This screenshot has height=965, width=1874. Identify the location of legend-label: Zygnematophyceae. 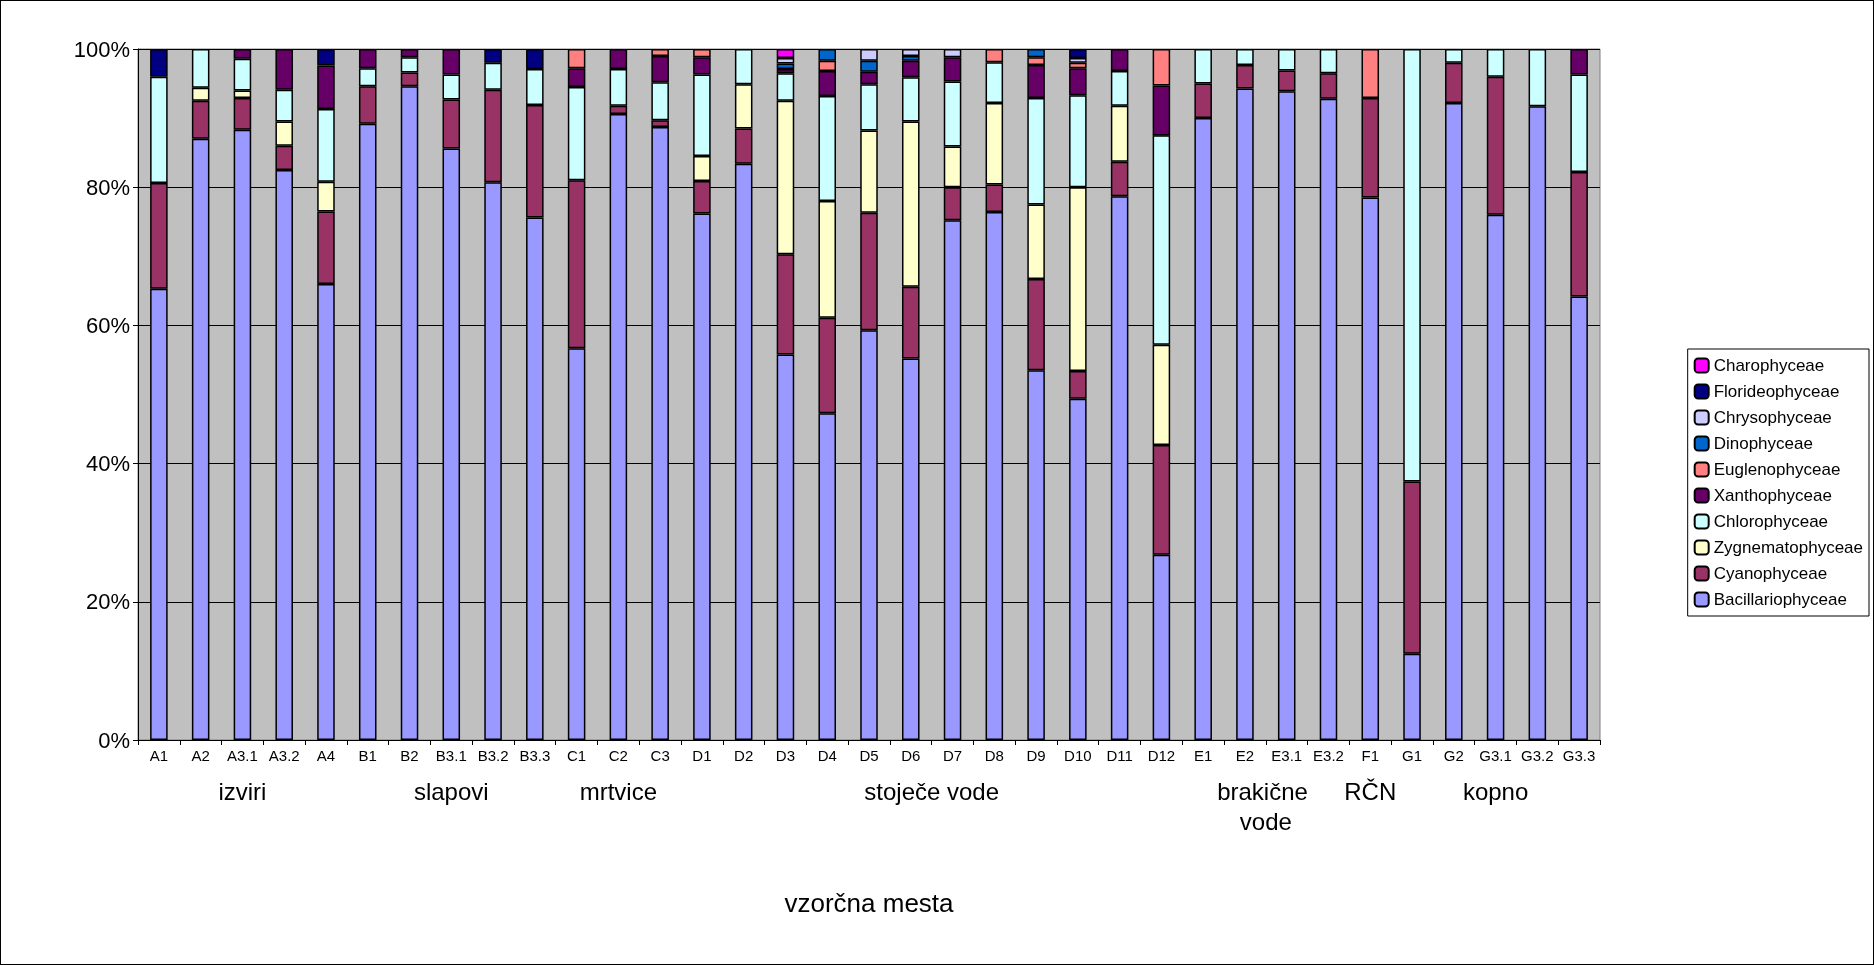
(1788, 547).